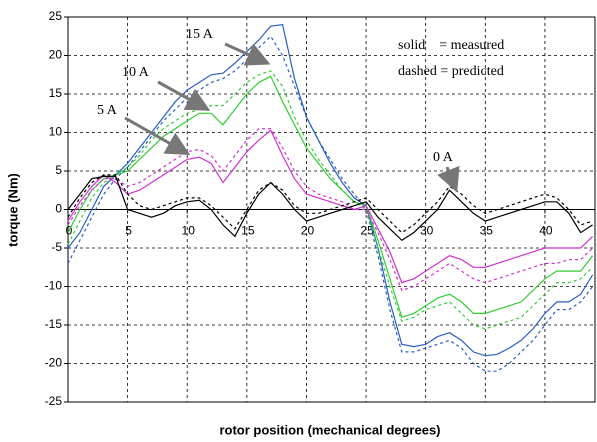  What do you see at coordinates (200, 34) in the screenshot?
I see `annotation: 15 A` at bounding box center [200, 34].